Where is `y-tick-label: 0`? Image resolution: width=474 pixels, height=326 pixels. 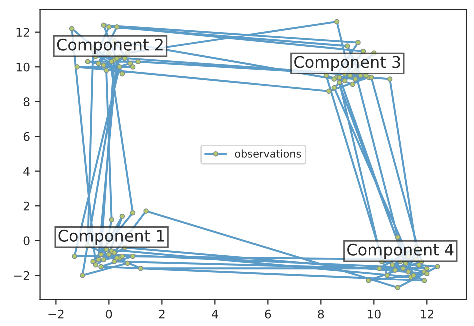 y-tick-label: 0 is located at coordinates (27, 241).